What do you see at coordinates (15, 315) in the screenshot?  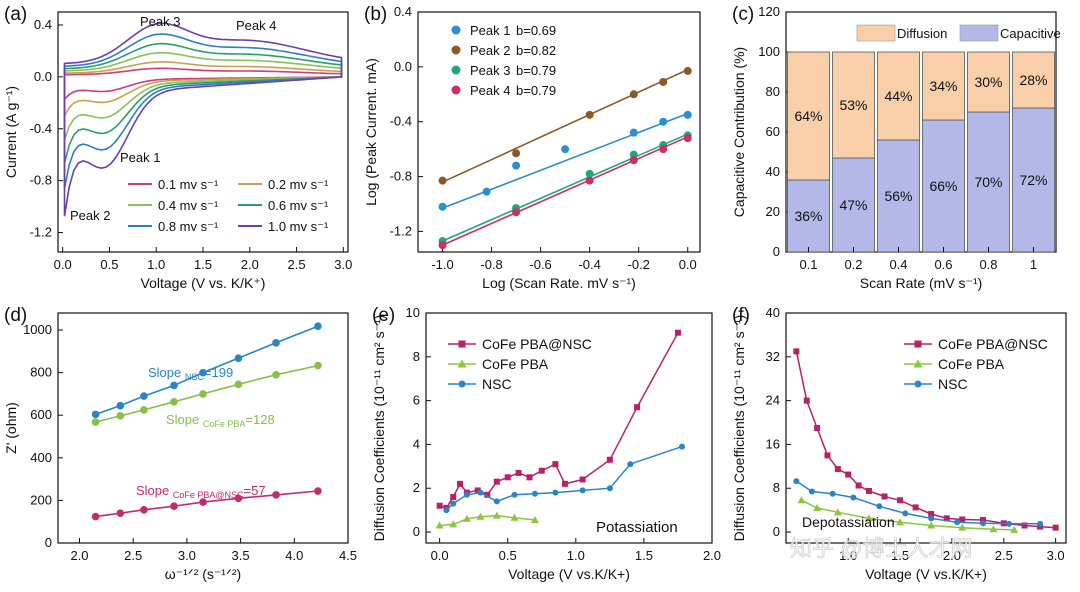 I see `panel-label: (d)` at bounding box center [15, 315].